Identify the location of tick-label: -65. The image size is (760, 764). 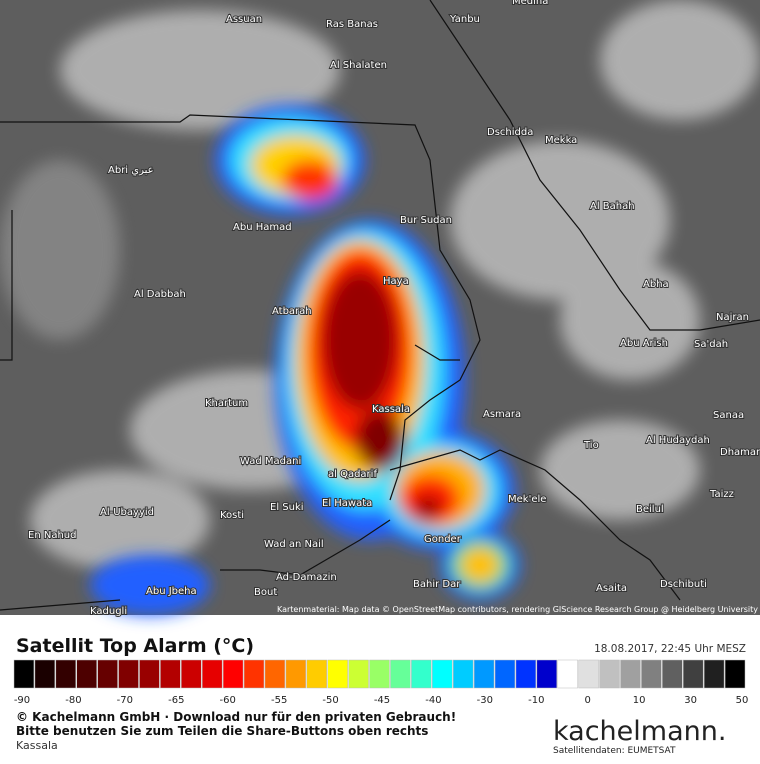
(176, 700).